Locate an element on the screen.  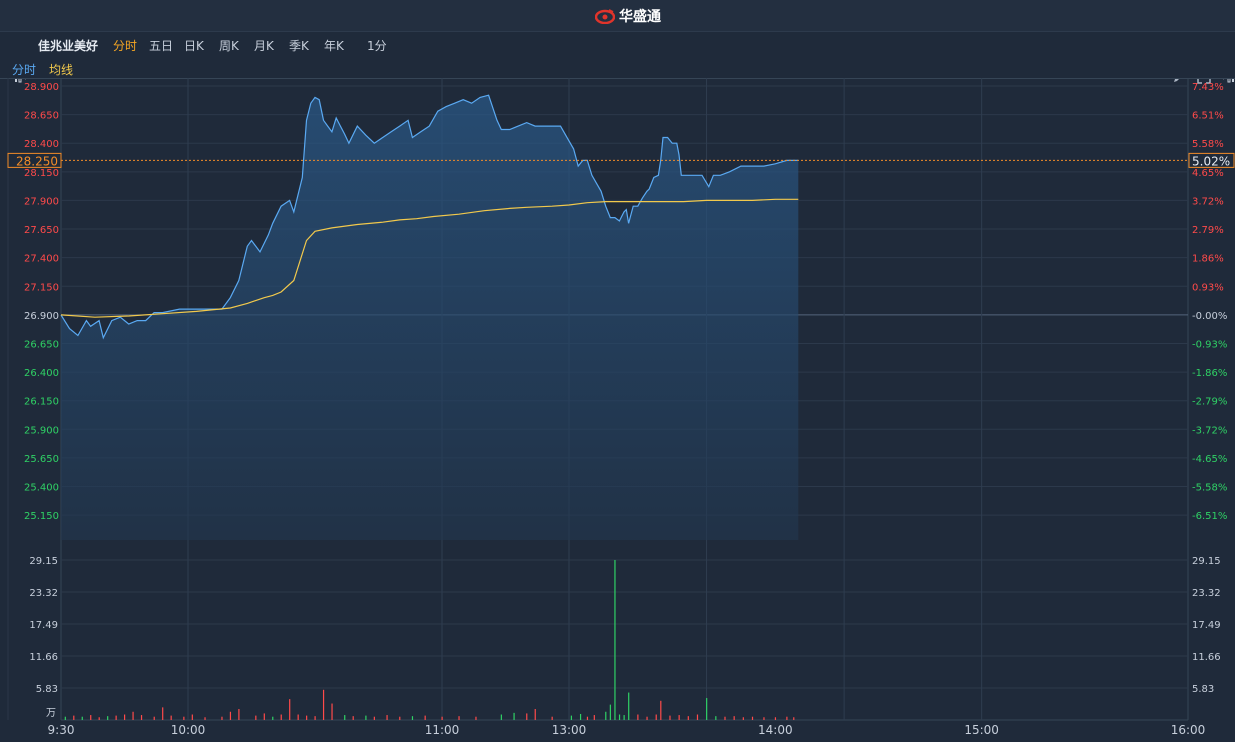
time-axis-label: 11:00 is located at coordinates (442, 730).